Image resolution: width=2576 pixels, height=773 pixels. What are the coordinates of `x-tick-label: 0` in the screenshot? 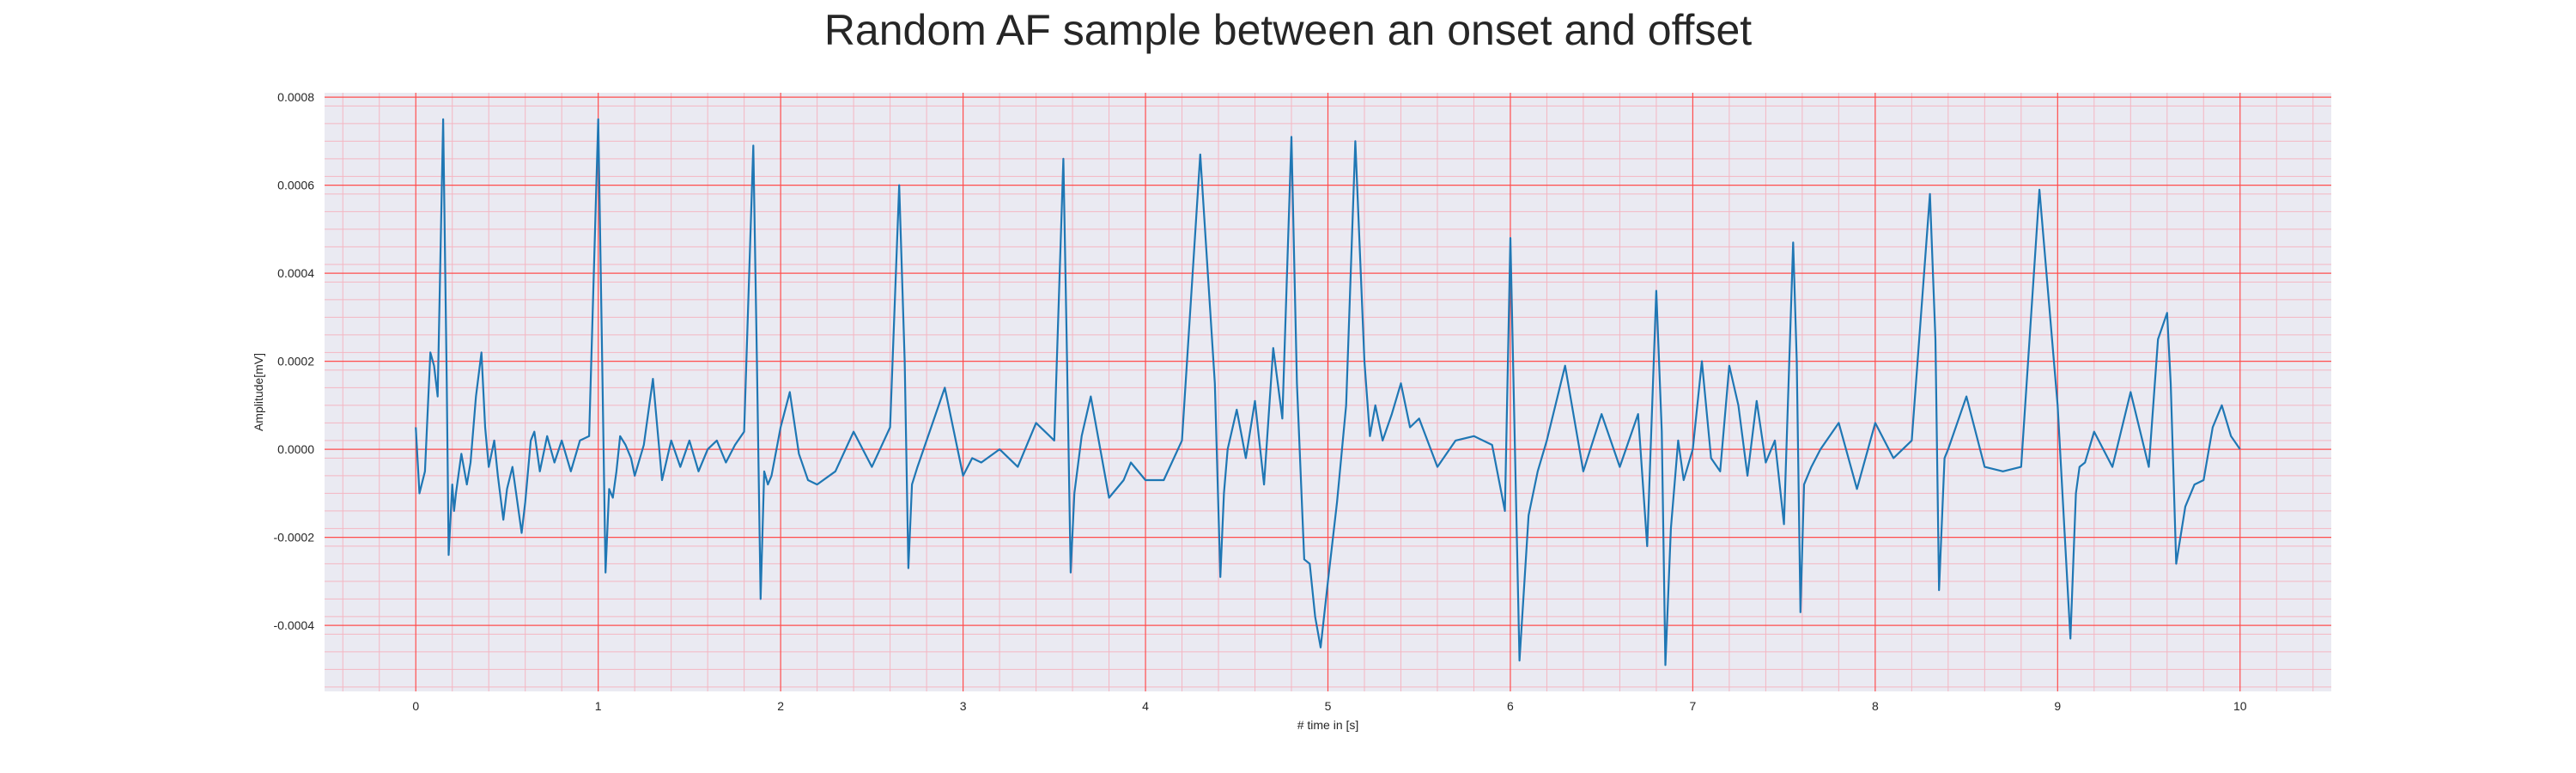 It's located at (415, 706).